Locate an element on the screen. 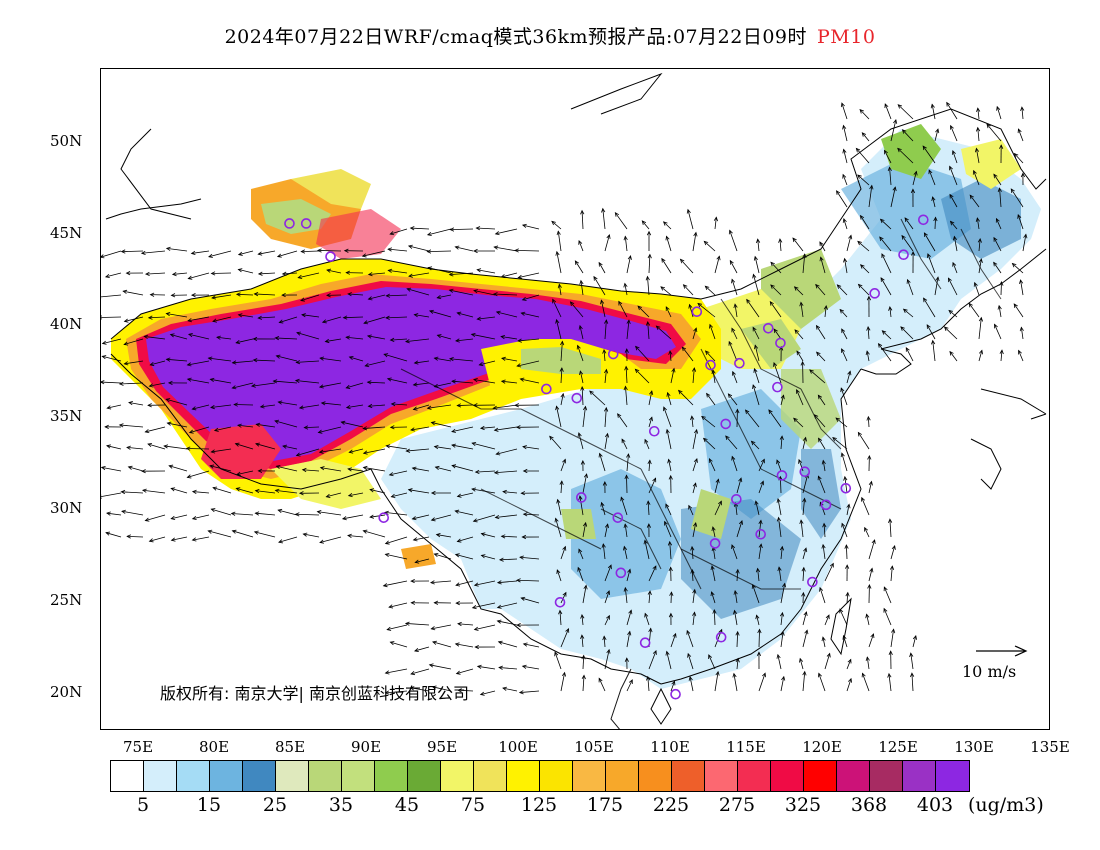 The image size is (1100, 850). colorbar-label: 75 is located at coordinates (473, 805).